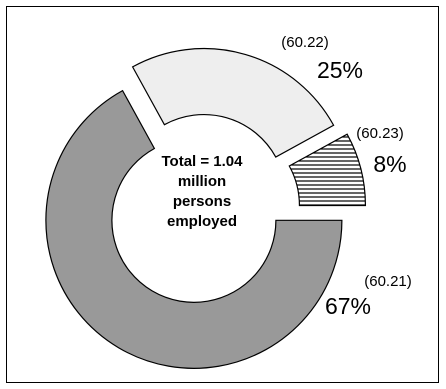  Describe the element at coordinates (348, 306) in the screenshot. I see `slice-percent-label: 67%` at that location.